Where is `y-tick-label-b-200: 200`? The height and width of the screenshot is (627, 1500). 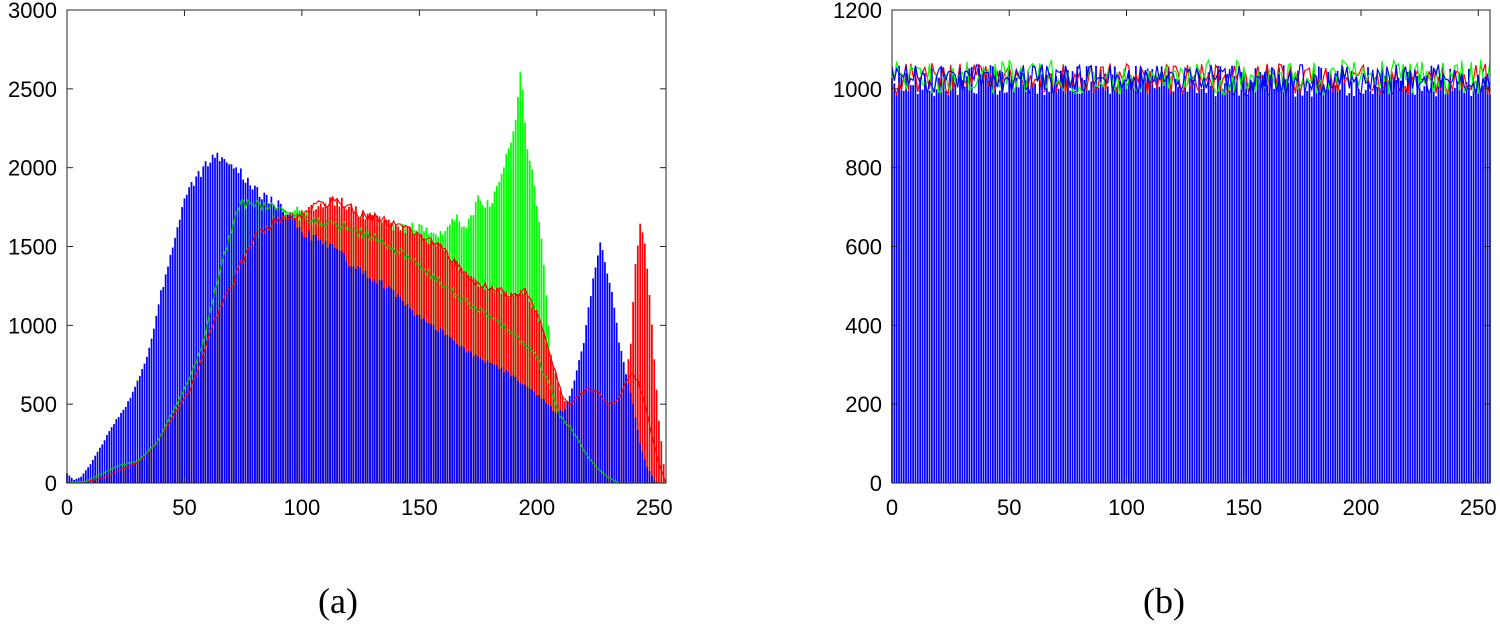 y-tick-label-b-200: 200 is located at coordinates (863, 404).